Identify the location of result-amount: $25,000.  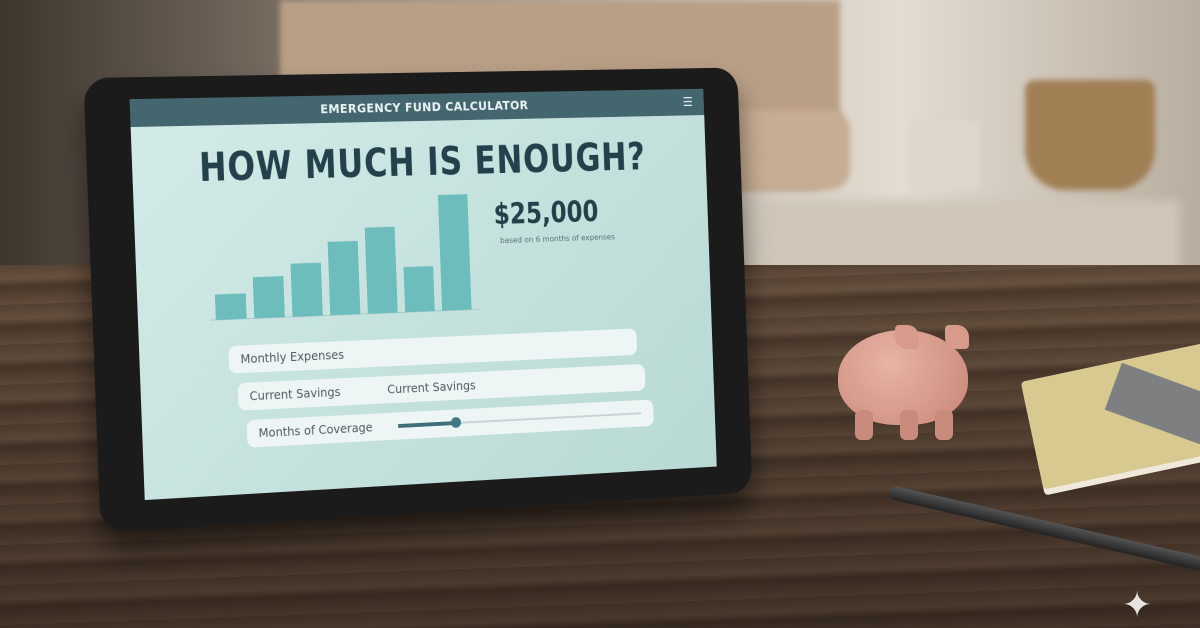
(546, 213).